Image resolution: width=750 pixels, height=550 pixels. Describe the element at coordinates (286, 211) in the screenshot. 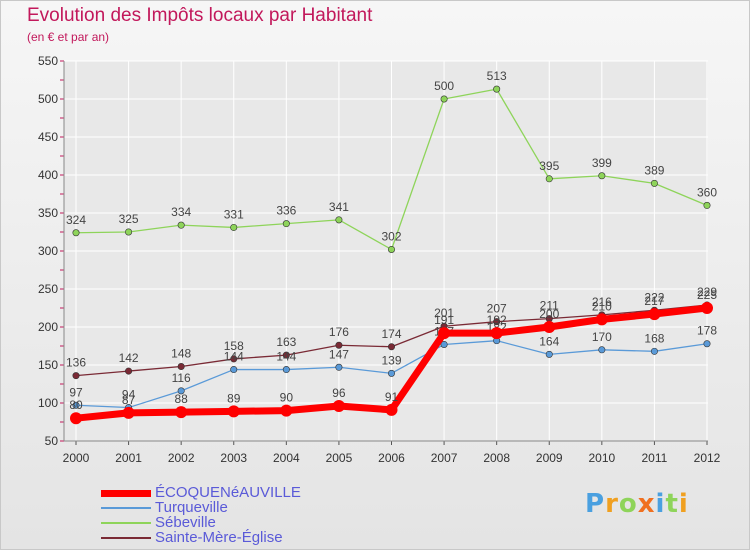

I see `series-0-data-label: 336` at that location.